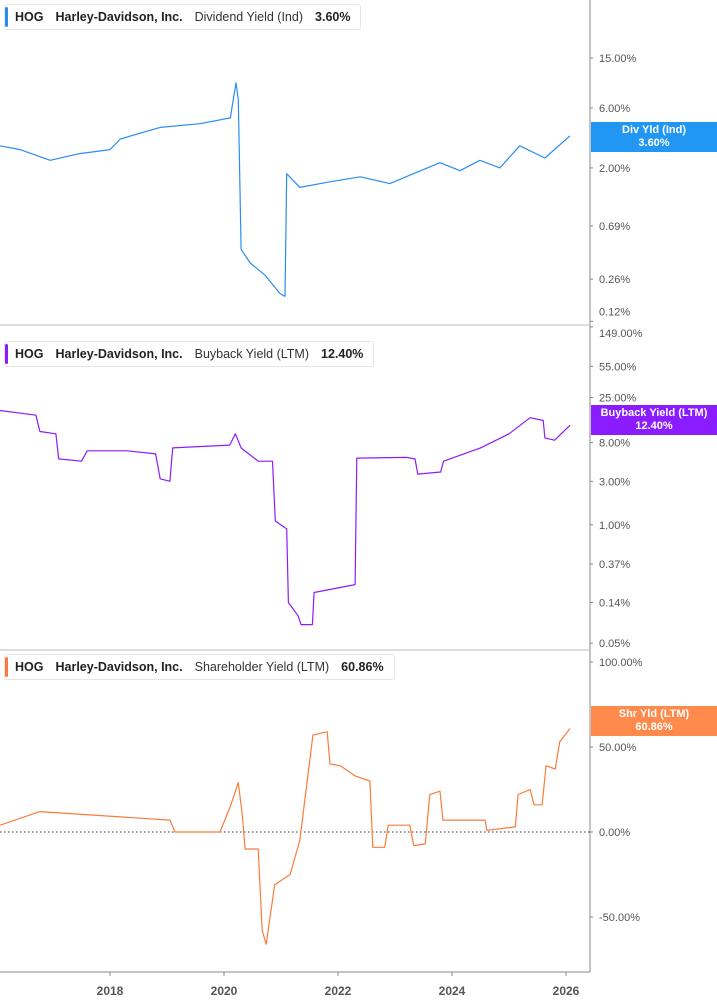 Image resolution: width=717 pixels, height=1005 pixels. Describe the element at coordinates (614, 526) in the screenshot. I see `y-tick-label: 1.00%` at that location.